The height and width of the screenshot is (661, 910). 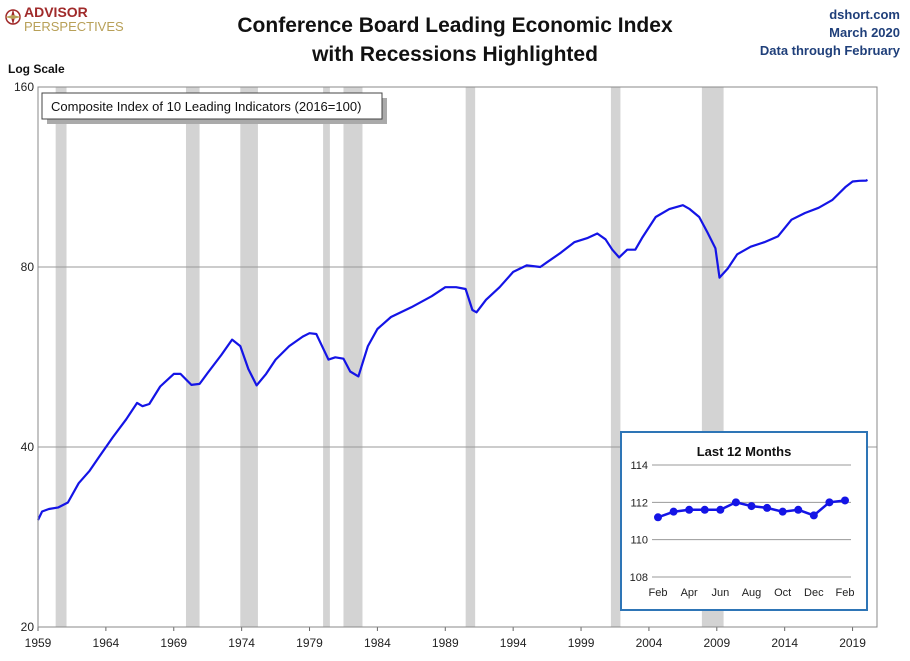 I want to click on brand-line2: PERSPECTIVES, so click(x=74, y=26).